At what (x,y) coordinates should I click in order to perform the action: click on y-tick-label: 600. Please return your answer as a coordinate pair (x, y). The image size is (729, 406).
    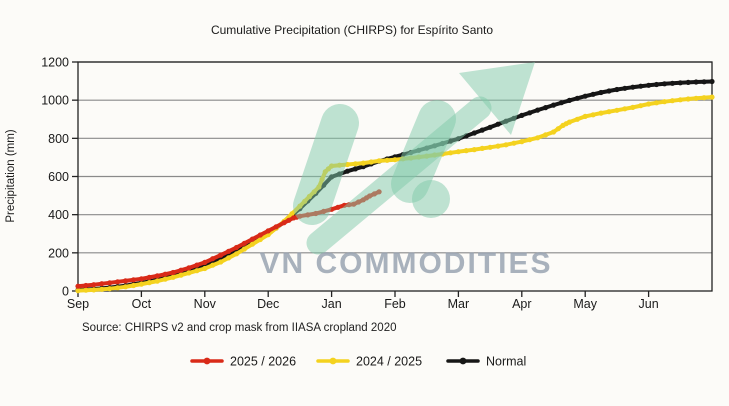
    Looking at the image, I should click on (58, 177).